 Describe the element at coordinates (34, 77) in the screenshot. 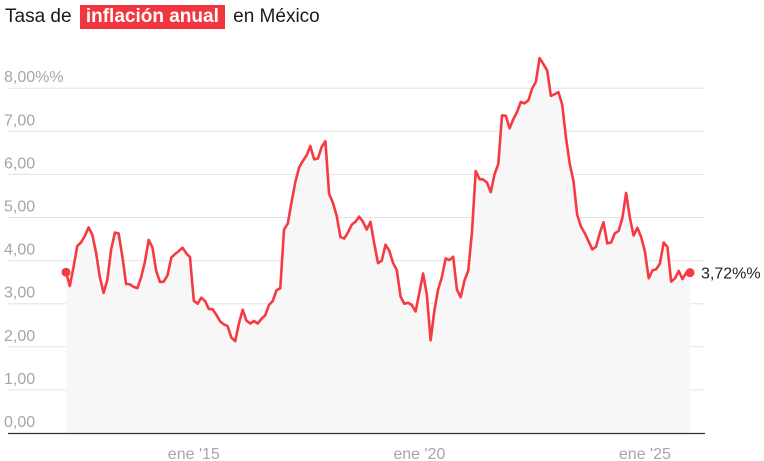

I see `y-tick-label: 8,00%%` at that location.